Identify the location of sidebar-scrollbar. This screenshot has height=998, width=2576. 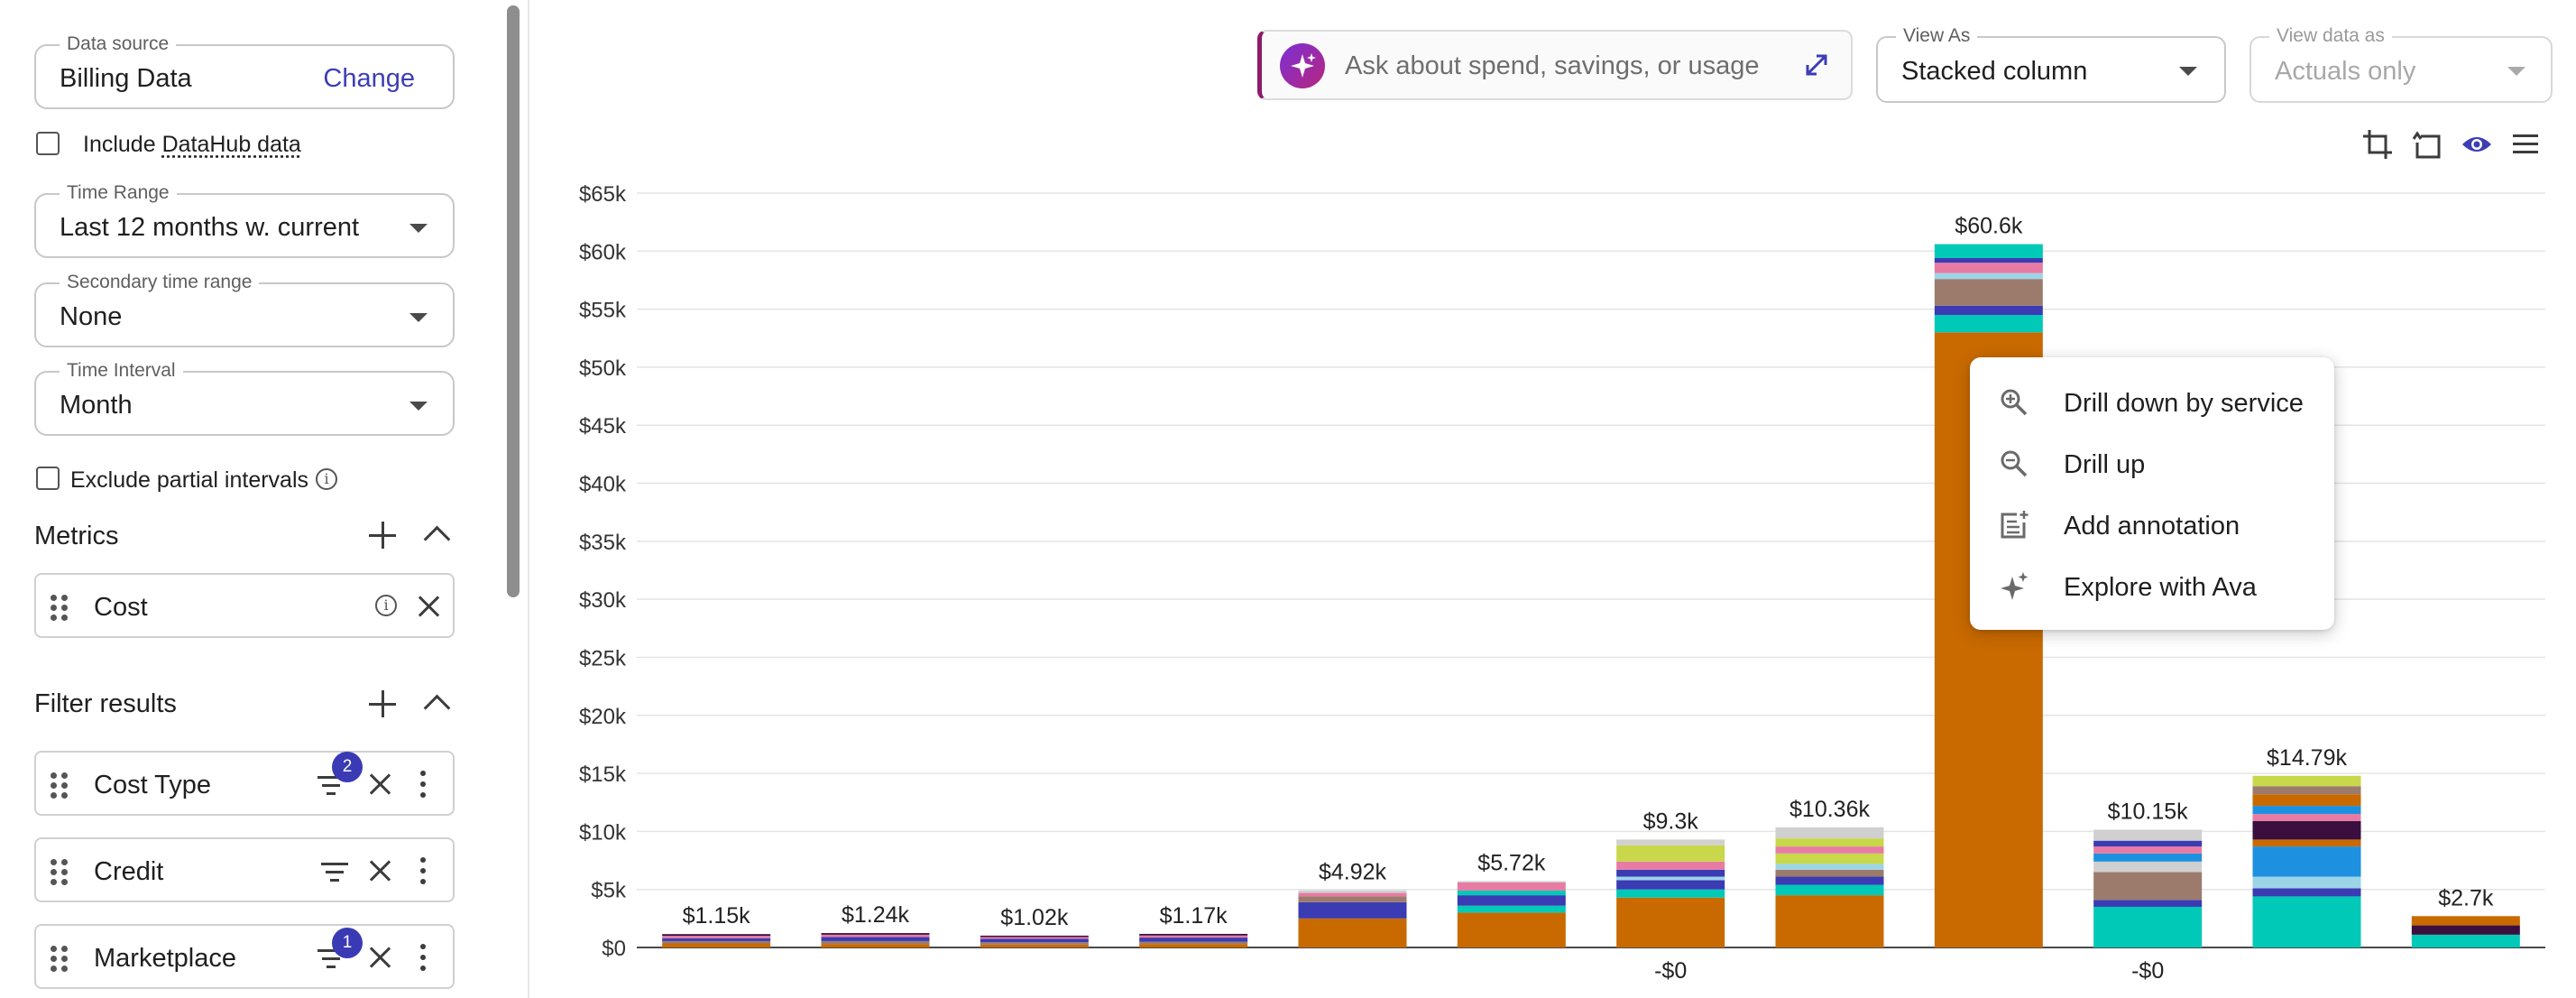
(513, 301).